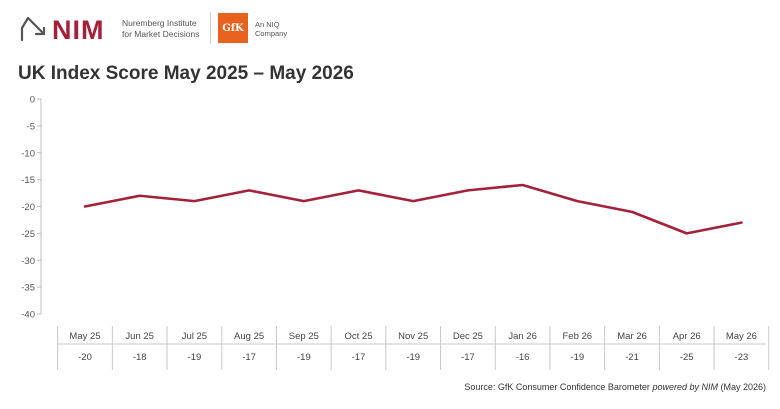  Describe the element at coordinates (249, 336) in the screenshot. I see `x-tick-label: Aug 25` at that location.